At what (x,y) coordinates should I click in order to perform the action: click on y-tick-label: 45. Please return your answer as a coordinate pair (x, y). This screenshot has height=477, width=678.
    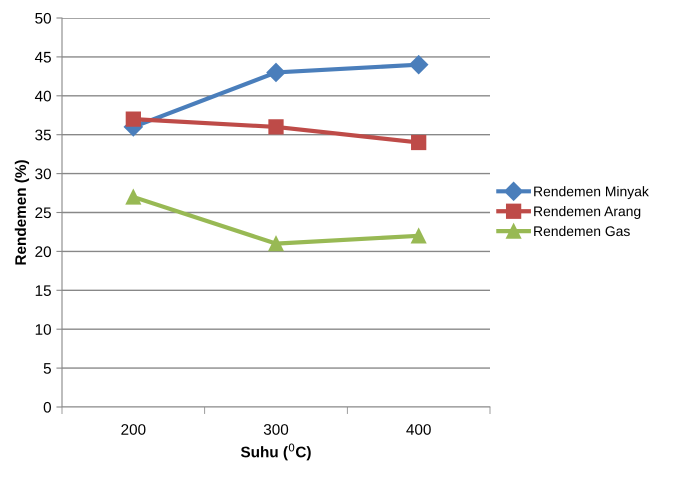
    Looking at the image, I should click on (42, 57).